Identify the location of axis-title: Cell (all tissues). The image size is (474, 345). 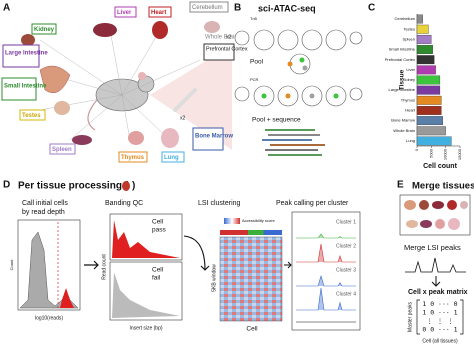
(440, 341).